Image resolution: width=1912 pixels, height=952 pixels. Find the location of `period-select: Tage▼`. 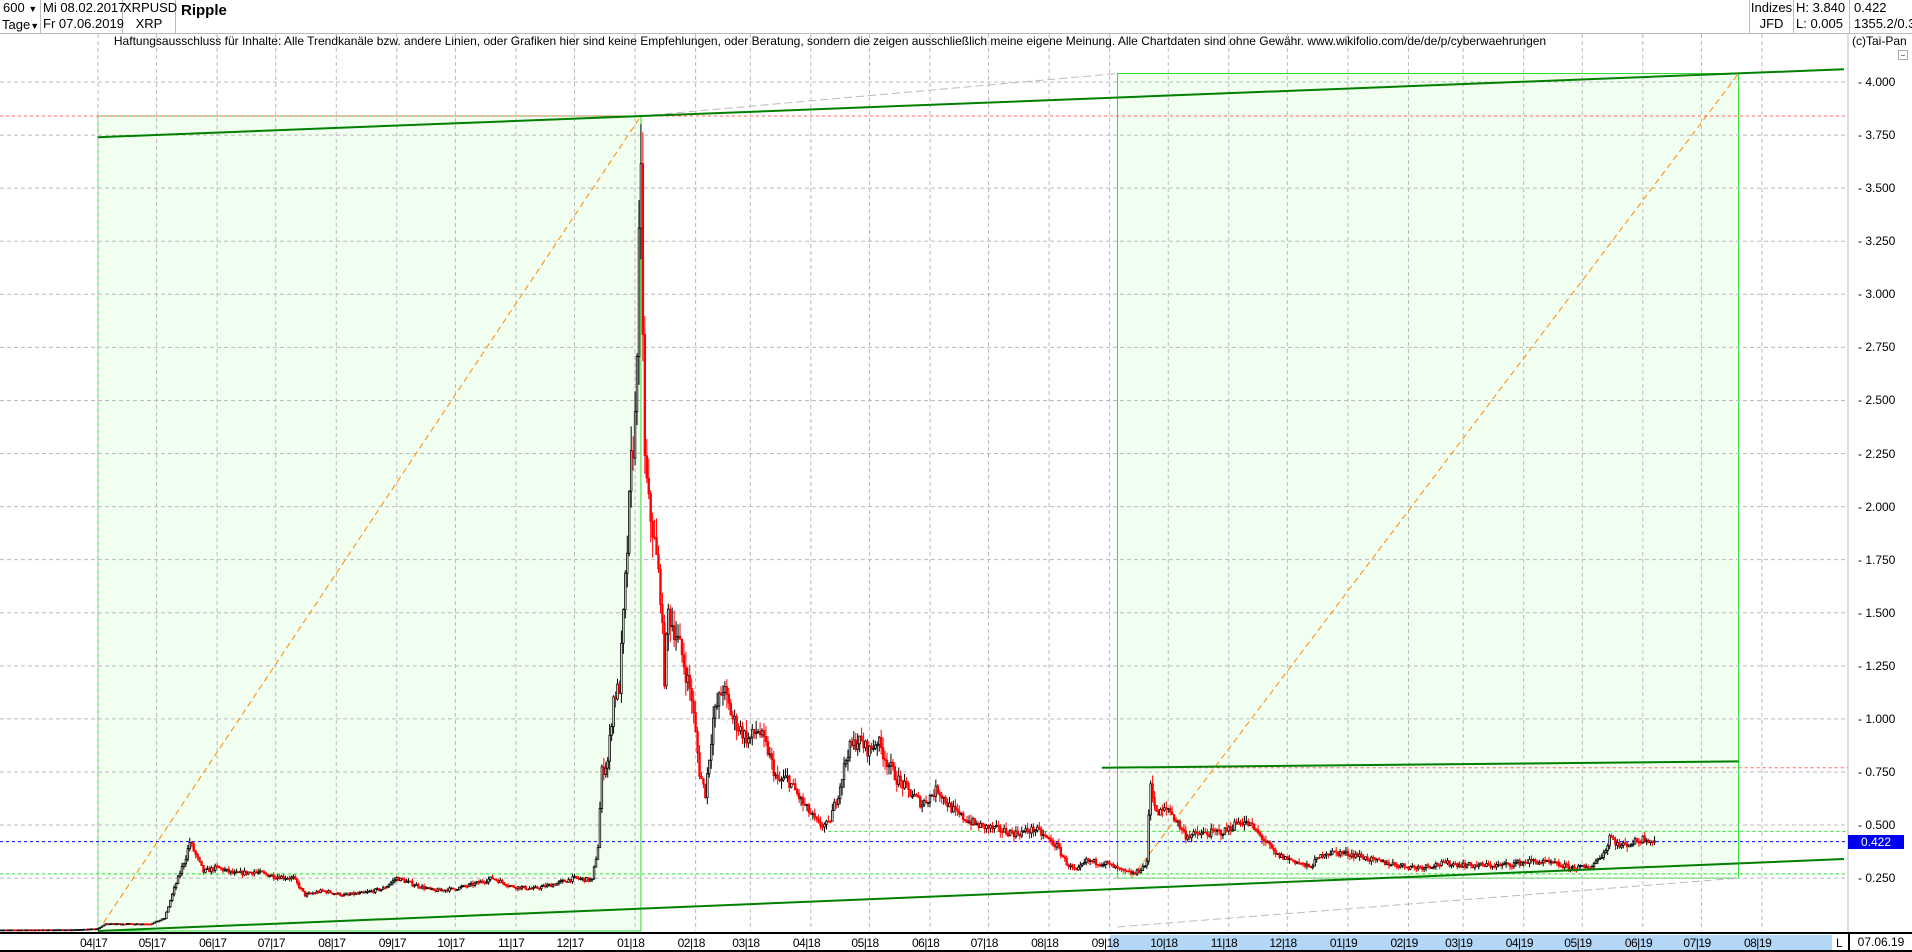

period-select: Tage▼ is located at coordinates (21, 24).